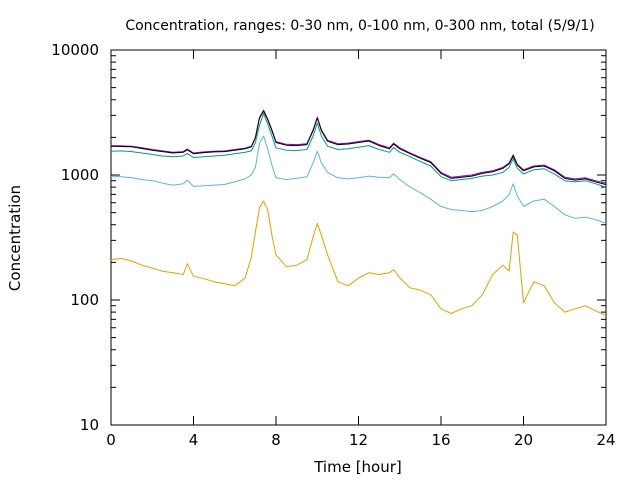 Image resolution: width=640 pixels, height=480 pixels. What do you see at coordinates (84, 300) in the screenshot?
I see `y-tick-label: 100` at bounding box center [84, 300].